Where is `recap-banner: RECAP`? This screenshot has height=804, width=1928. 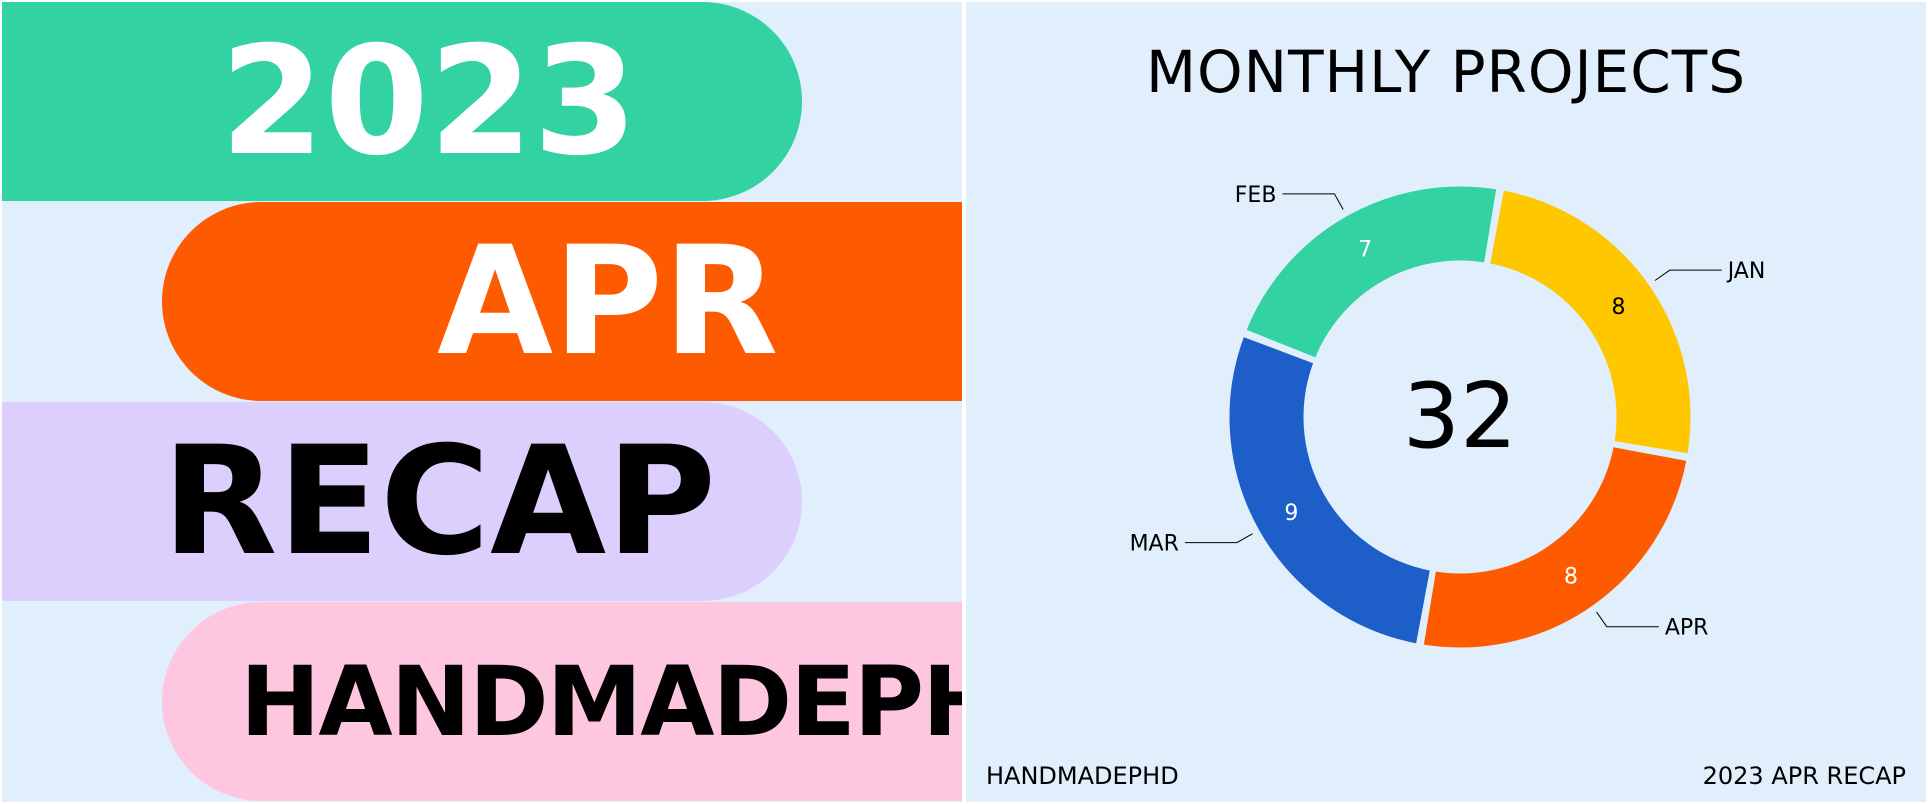
recap-banner: RECAP is located at coordinates (402, 501).